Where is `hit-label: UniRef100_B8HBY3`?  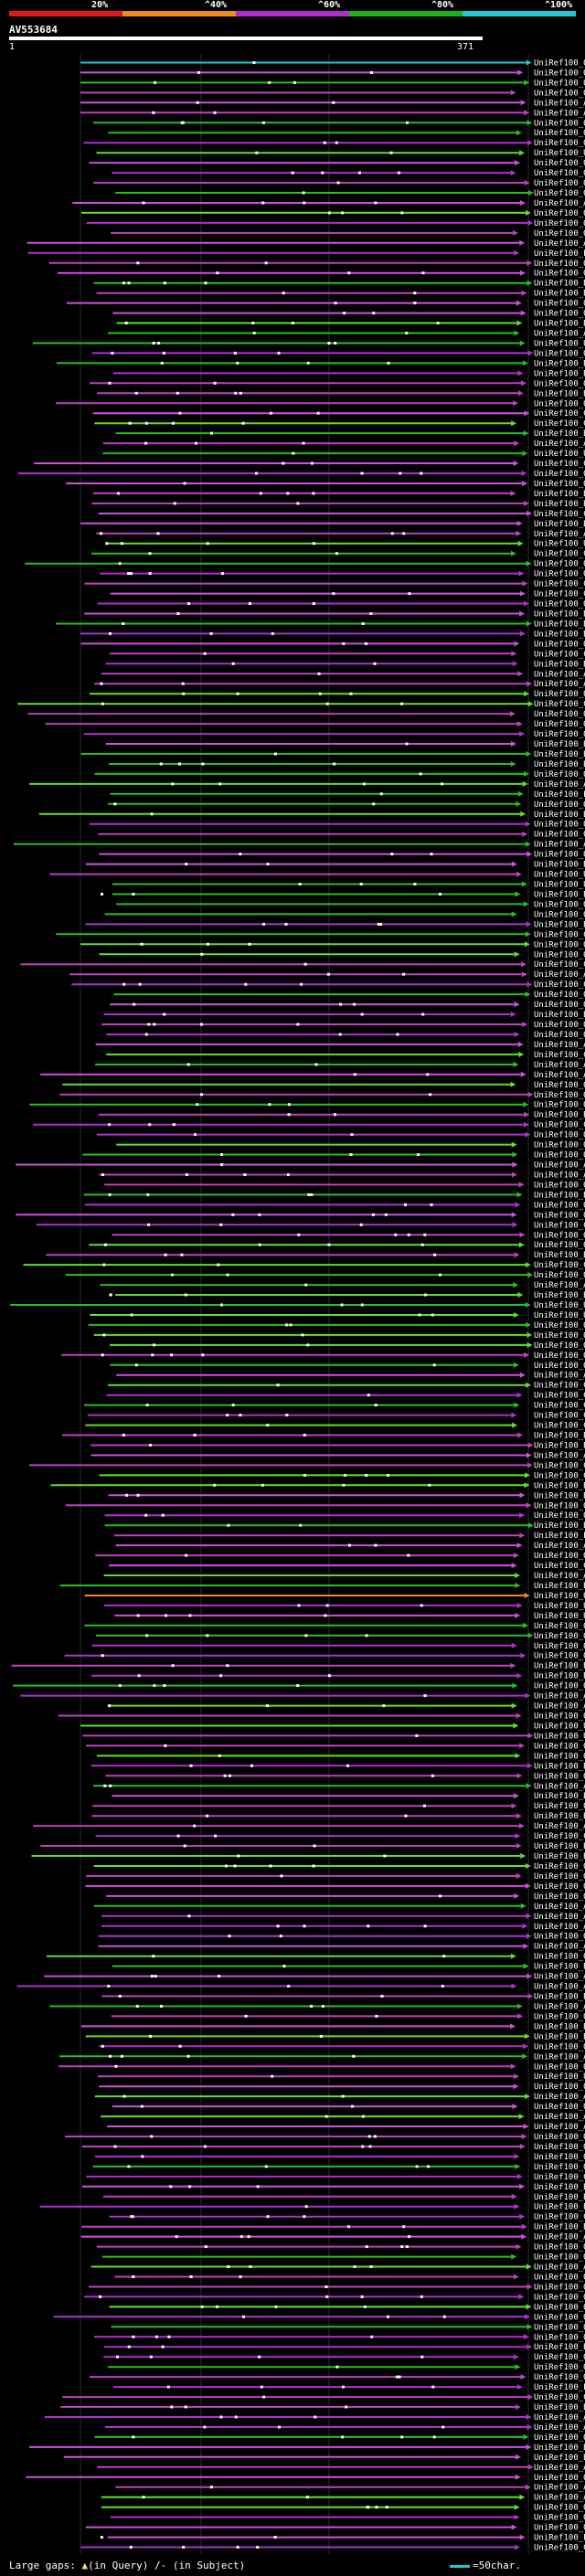
hit-label: UniRef100_B8HBY3 is located at coordinates (560, 1967).